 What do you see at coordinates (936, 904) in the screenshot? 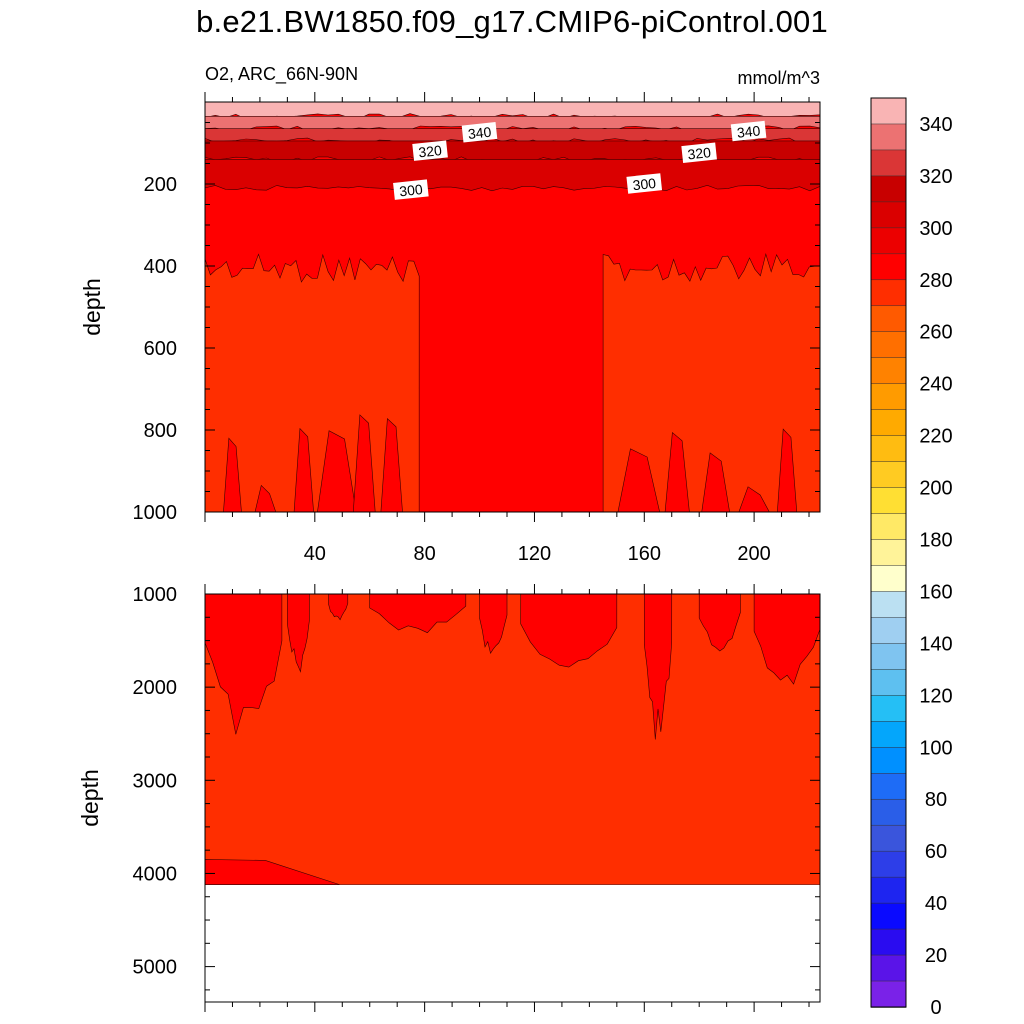
I see `colorbar-tick-label: 40` at bounding box center [936, 904].